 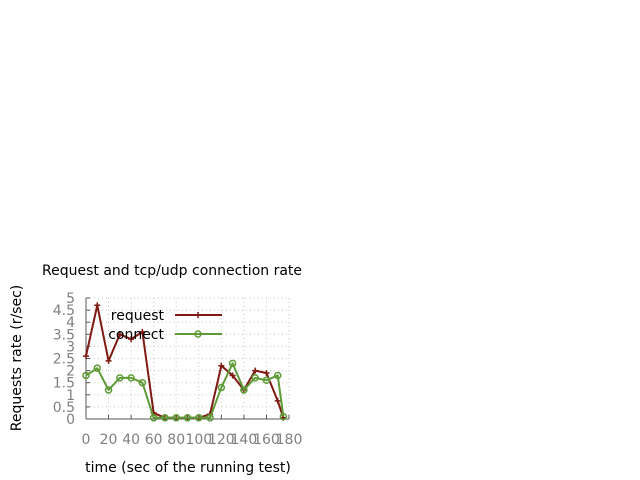 I want to click on x-tick-label: 0, so click(x=86, y=440).